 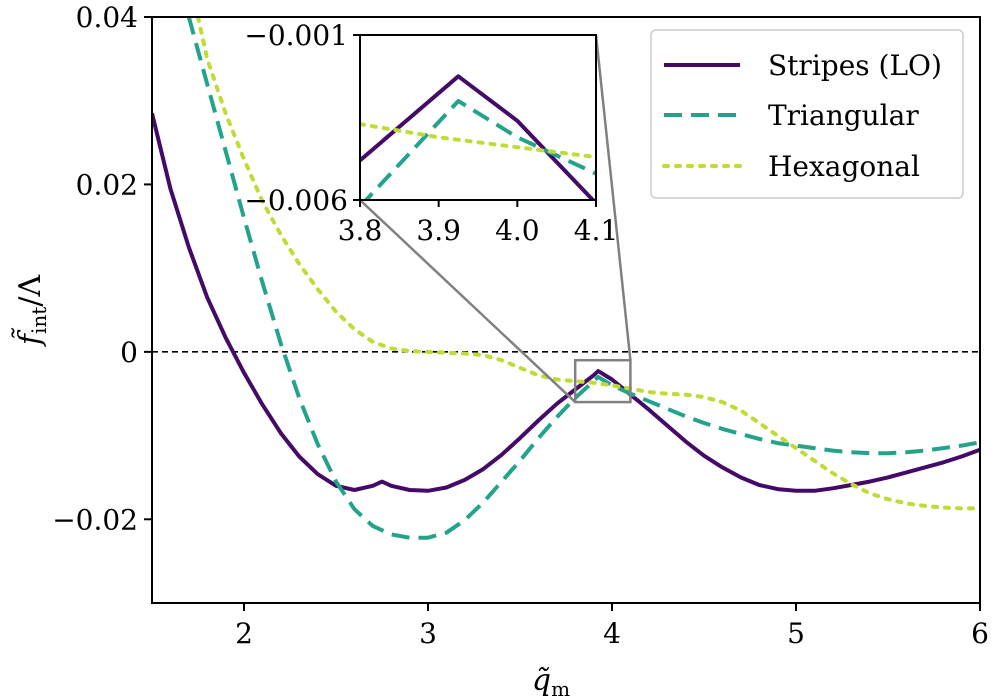 I want to click on x-axis-label-main: q̃, so click(x=541, y=680).